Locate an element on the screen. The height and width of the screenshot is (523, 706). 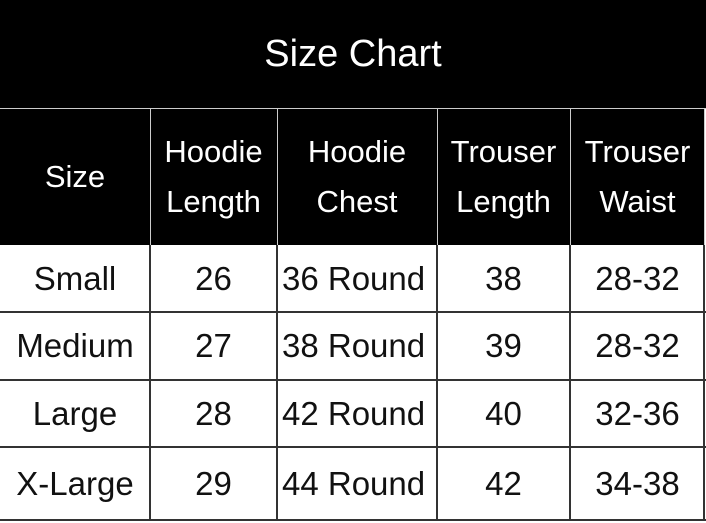
table-cell: 34-38 is located at coordinates (637, 483).